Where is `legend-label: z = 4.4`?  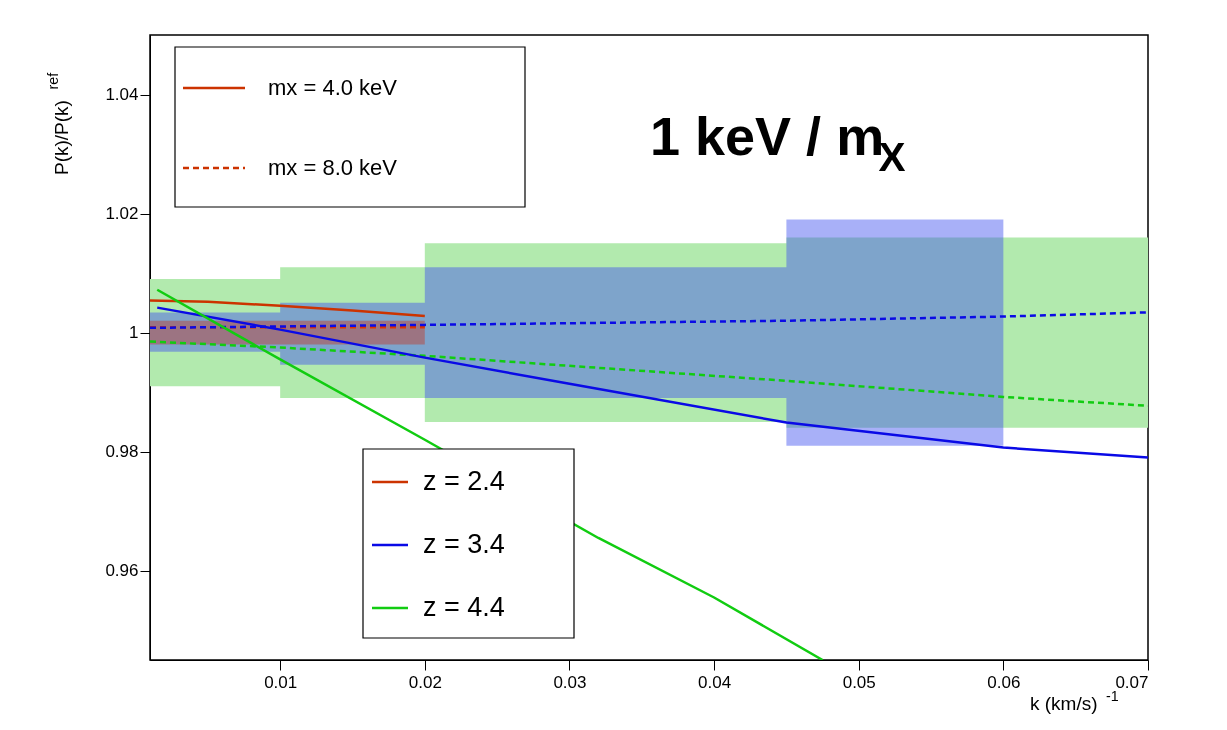
legend-label: z = 4.4 is located at coordinates (464, 607).